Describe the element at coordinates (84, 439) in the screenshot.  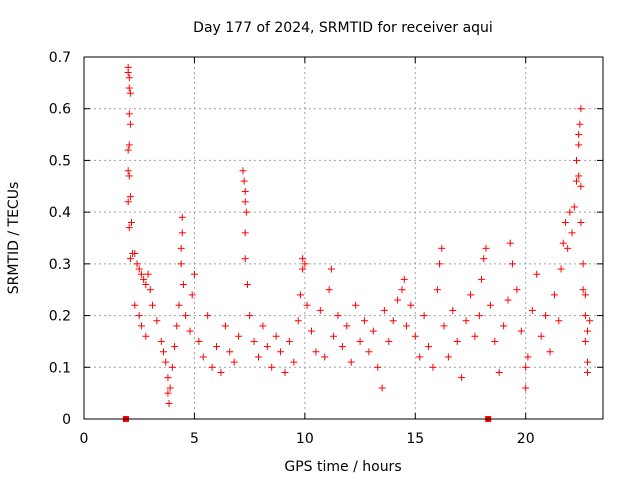
I see `x-tick-label: 0` at that location.